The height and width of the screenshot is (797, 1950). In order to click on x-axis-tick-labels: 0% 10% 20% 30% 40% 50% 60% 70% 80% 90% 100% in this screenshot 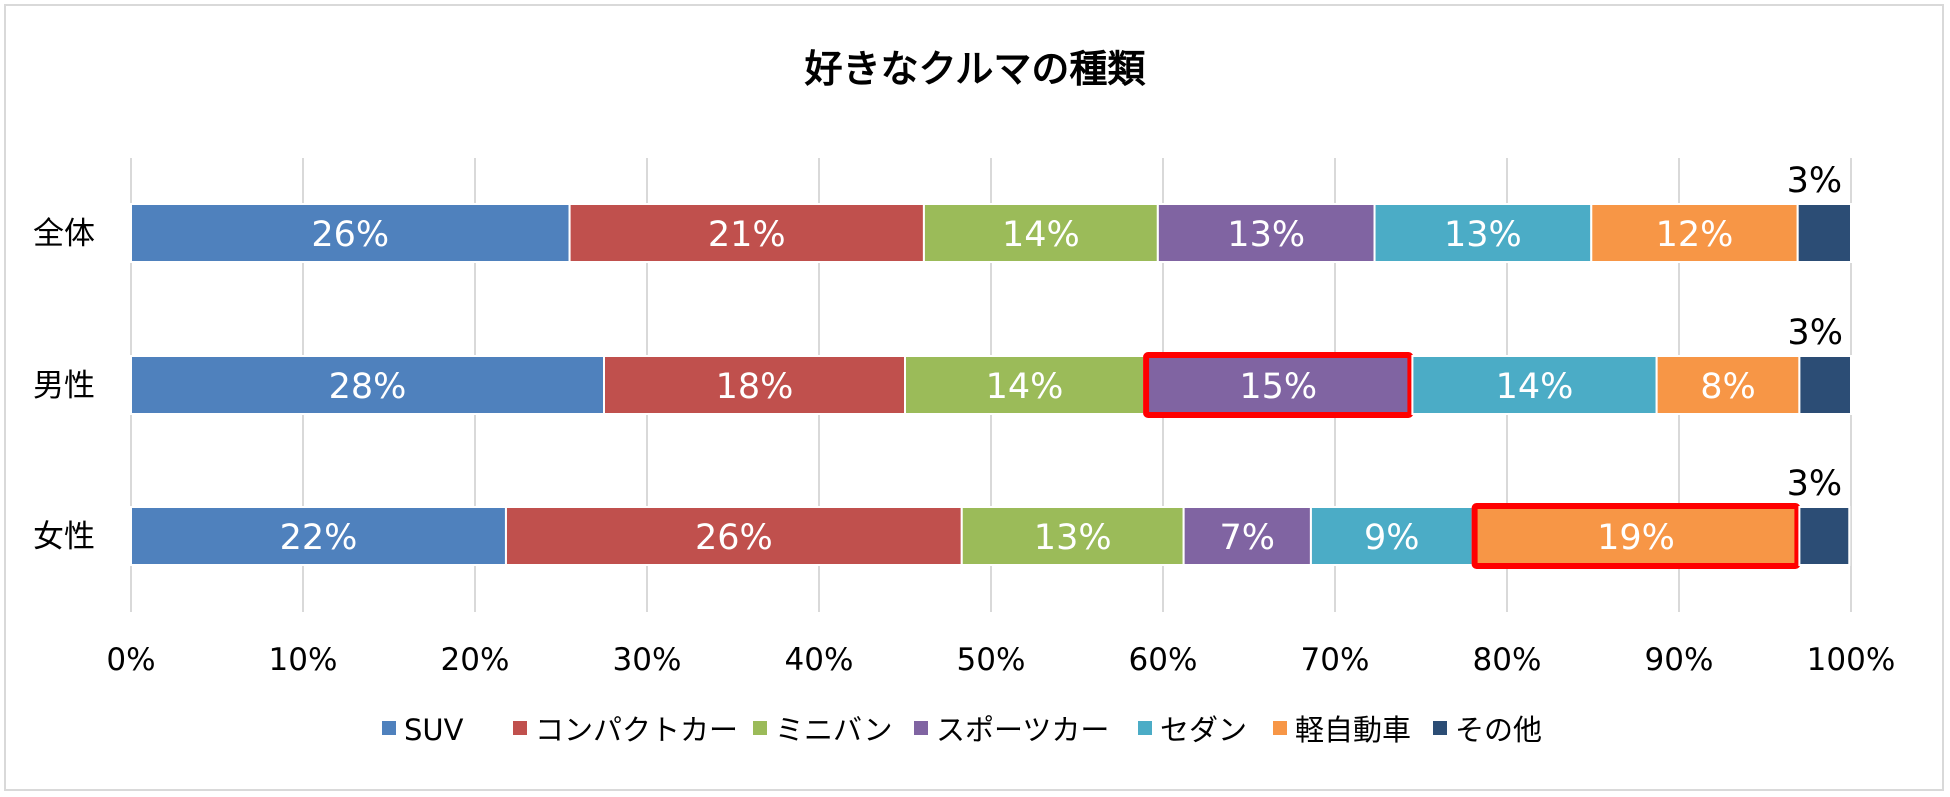, I will do `click(1000, 660)`.